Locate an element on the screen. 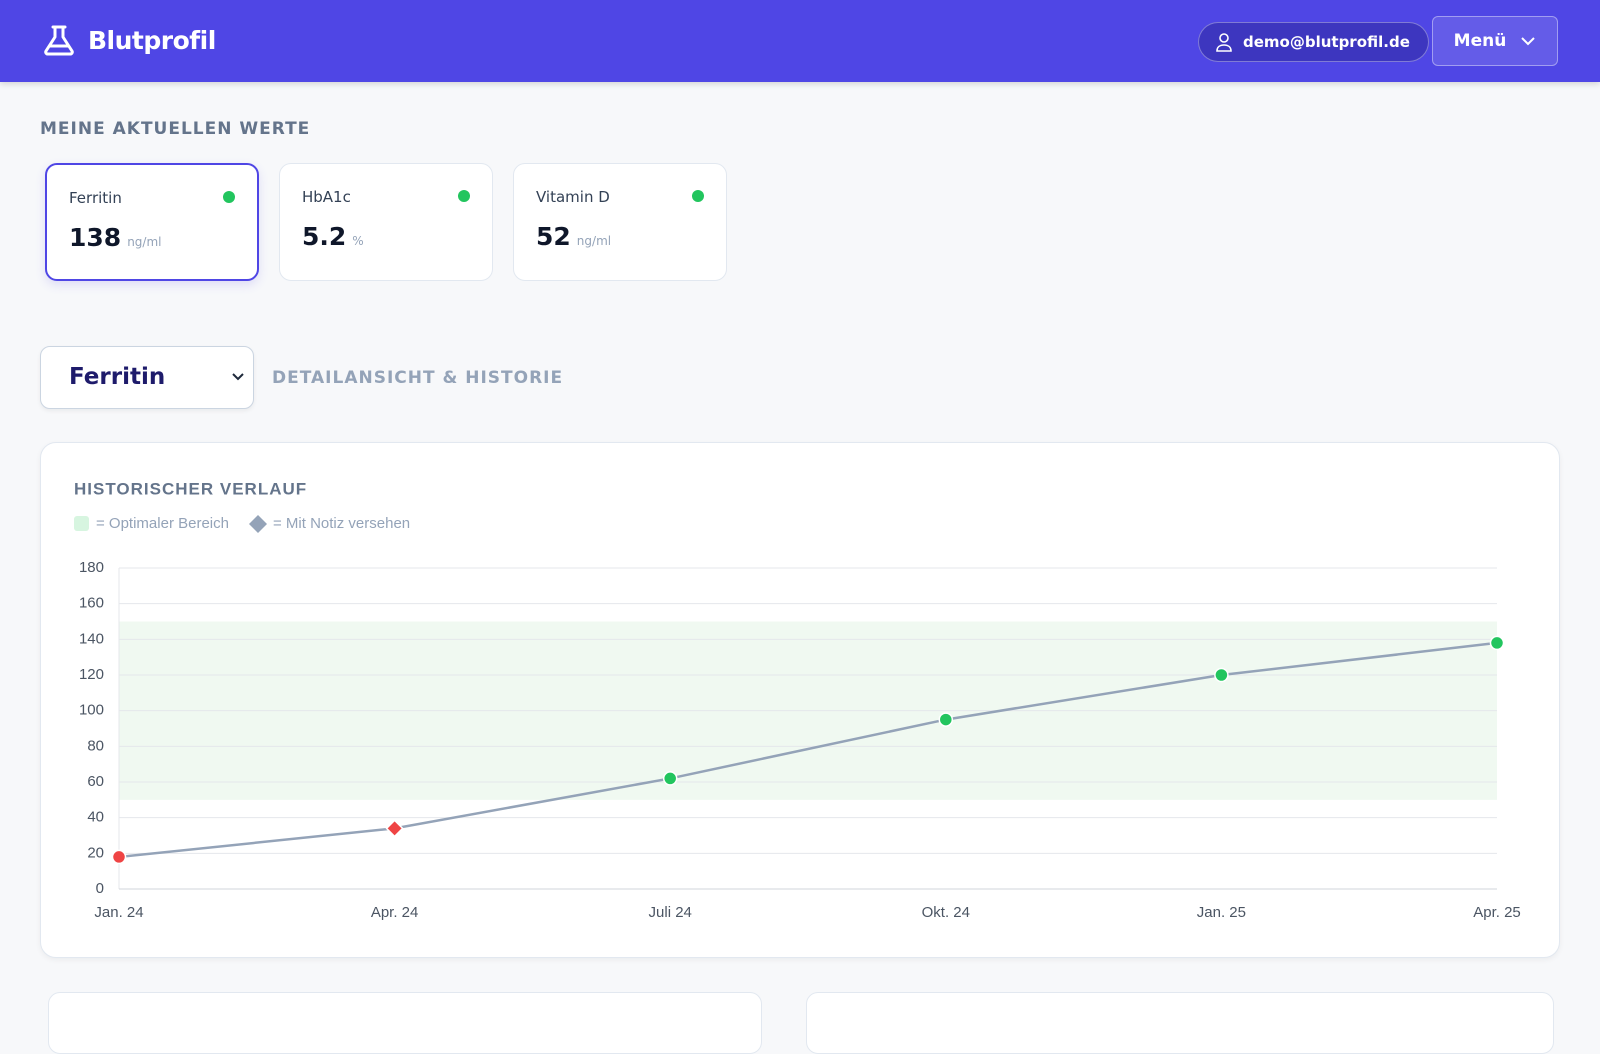 This screenshot has width=1600, height=1054. legend-label: = Mit Notiz versehen is located at coordinates (341, 523).